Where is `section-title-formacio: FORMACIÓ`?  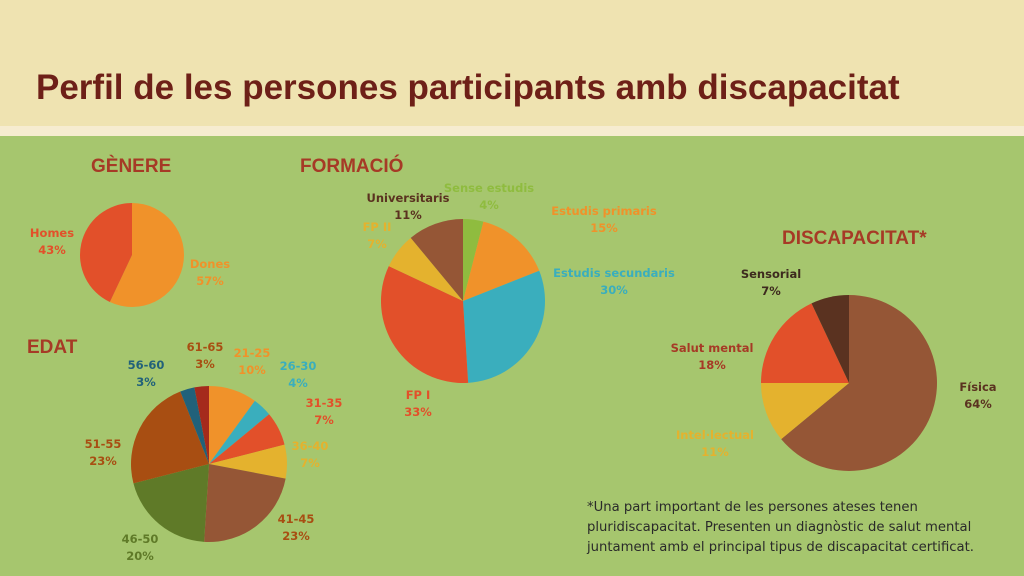
section-title-formacio: FORMACIÓ is located at coordinates (352, 166).